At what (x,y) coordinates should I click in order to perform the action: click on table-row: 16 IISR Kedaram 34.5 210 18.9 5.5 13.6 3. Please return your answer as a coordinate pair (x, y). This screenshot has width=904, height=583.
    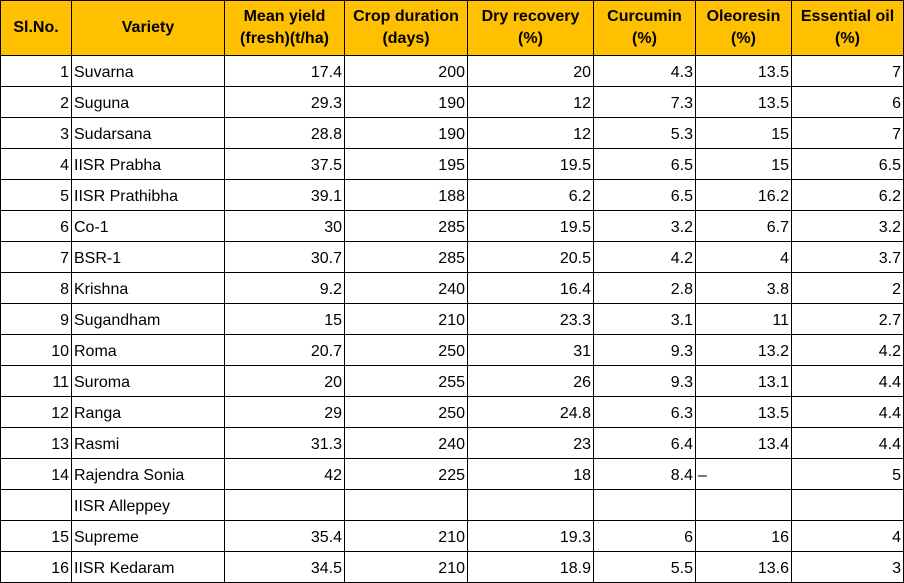
    Looking at the image, I should click on (452, 567).